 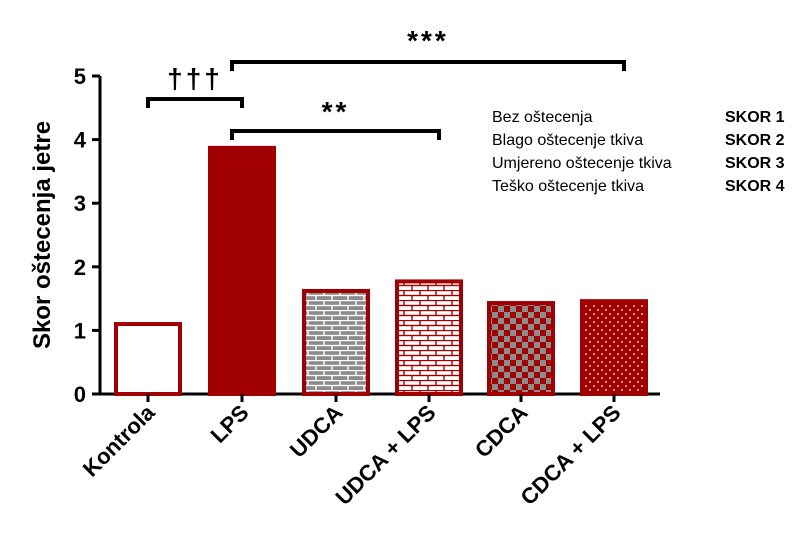 I want to click on legend-score: SKOR 3, so click(x=755, y=163).